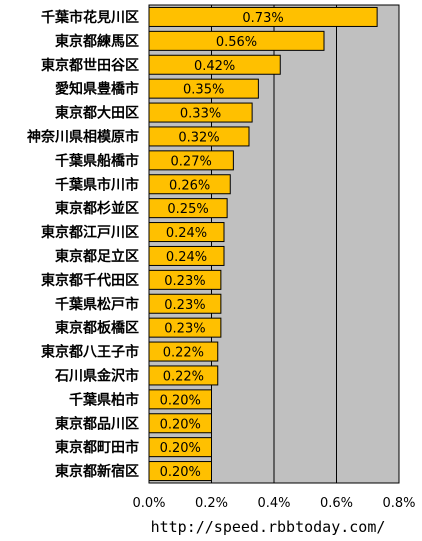 This screenshot has height=541, width=422. I want to click on category-label: 東京都大田区, so click(97, 113).